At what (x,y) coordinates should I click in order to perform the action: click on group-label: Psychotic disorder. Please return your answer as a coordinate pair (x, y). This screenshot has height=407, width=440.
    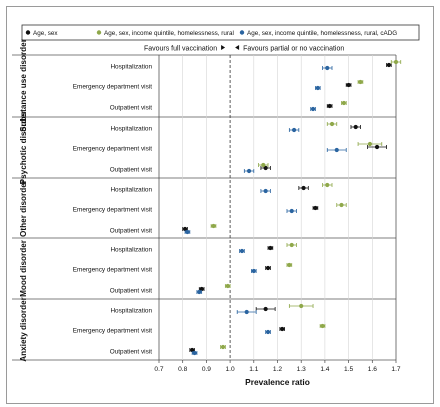
    Looking at the image, I should click on (23, 147).